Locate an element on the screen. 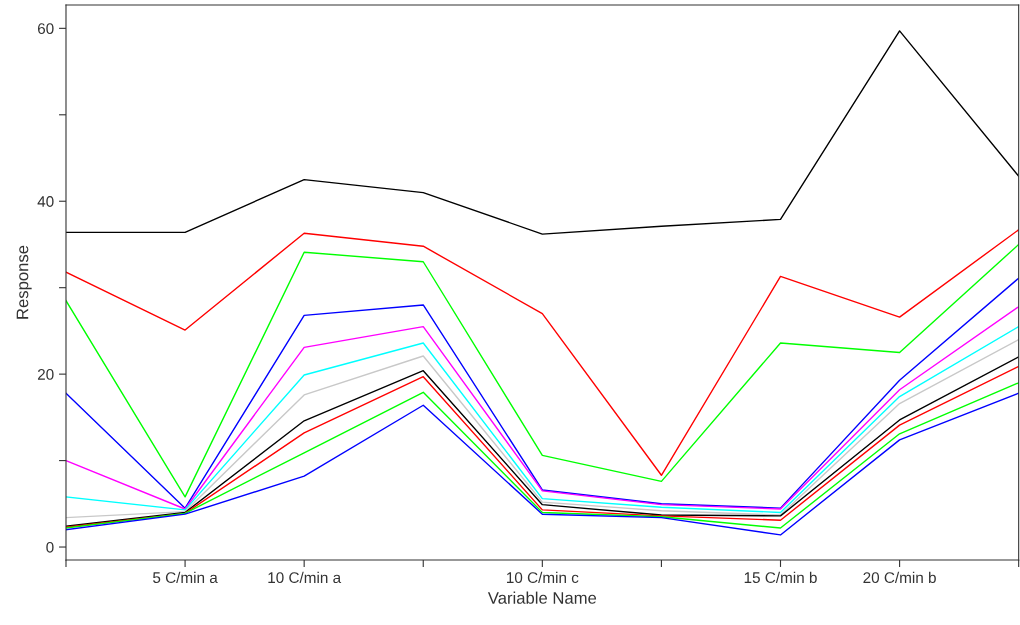 The image size is (1020, 625). x-tick-label: 20 C/min b is located at coordinates (899, 577).